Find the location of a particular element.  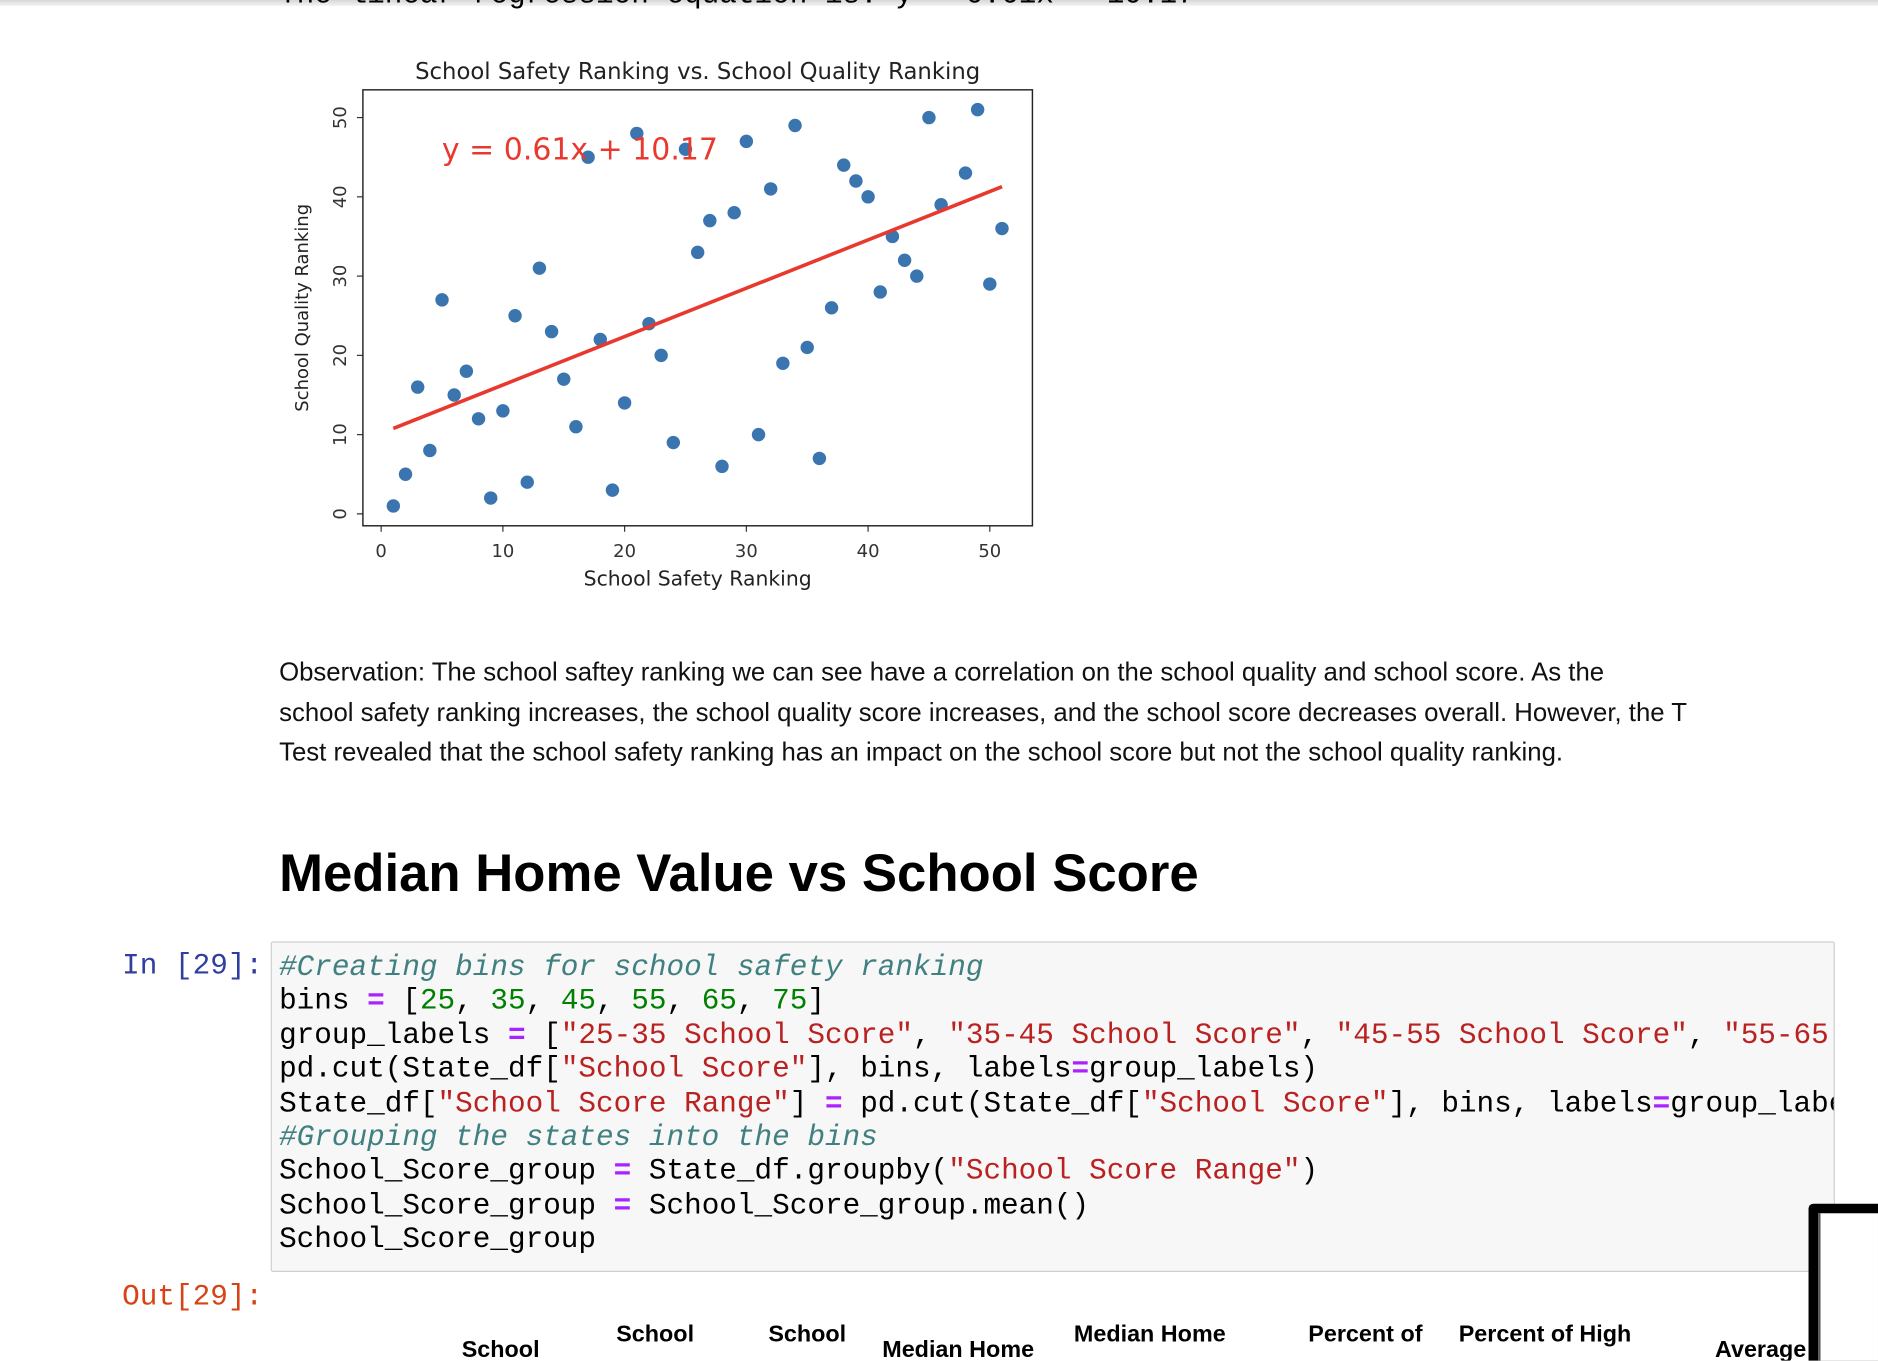

code-token: "55-65 Sch is located at coordinates (1776, 1036).